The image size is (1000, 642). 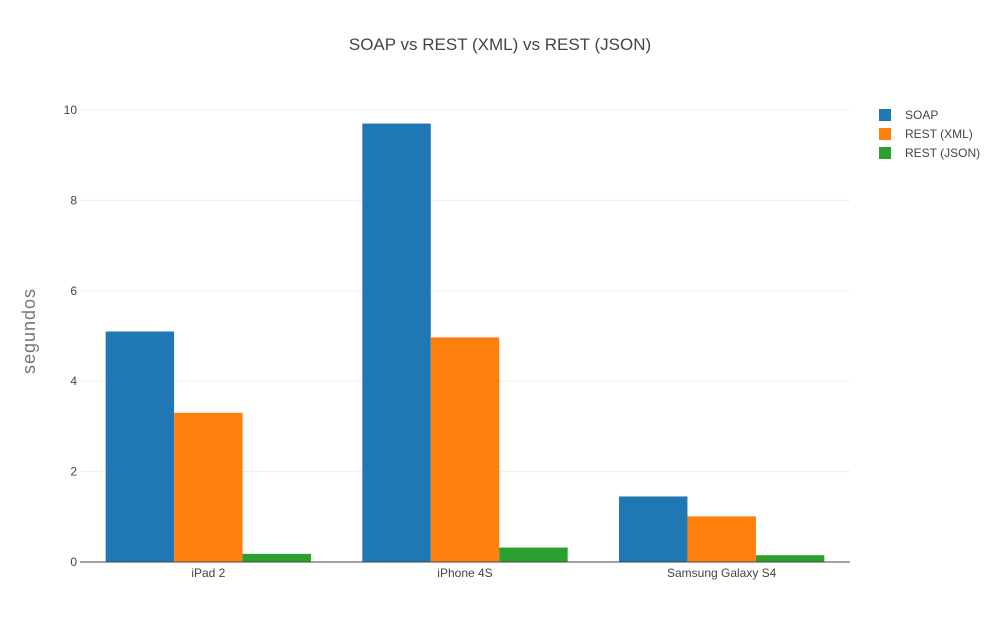 What do you see at coordinates (208, 573) in the screenshot?
I see `x-tick-label: iPad 2` at bounding box center [208, 573].